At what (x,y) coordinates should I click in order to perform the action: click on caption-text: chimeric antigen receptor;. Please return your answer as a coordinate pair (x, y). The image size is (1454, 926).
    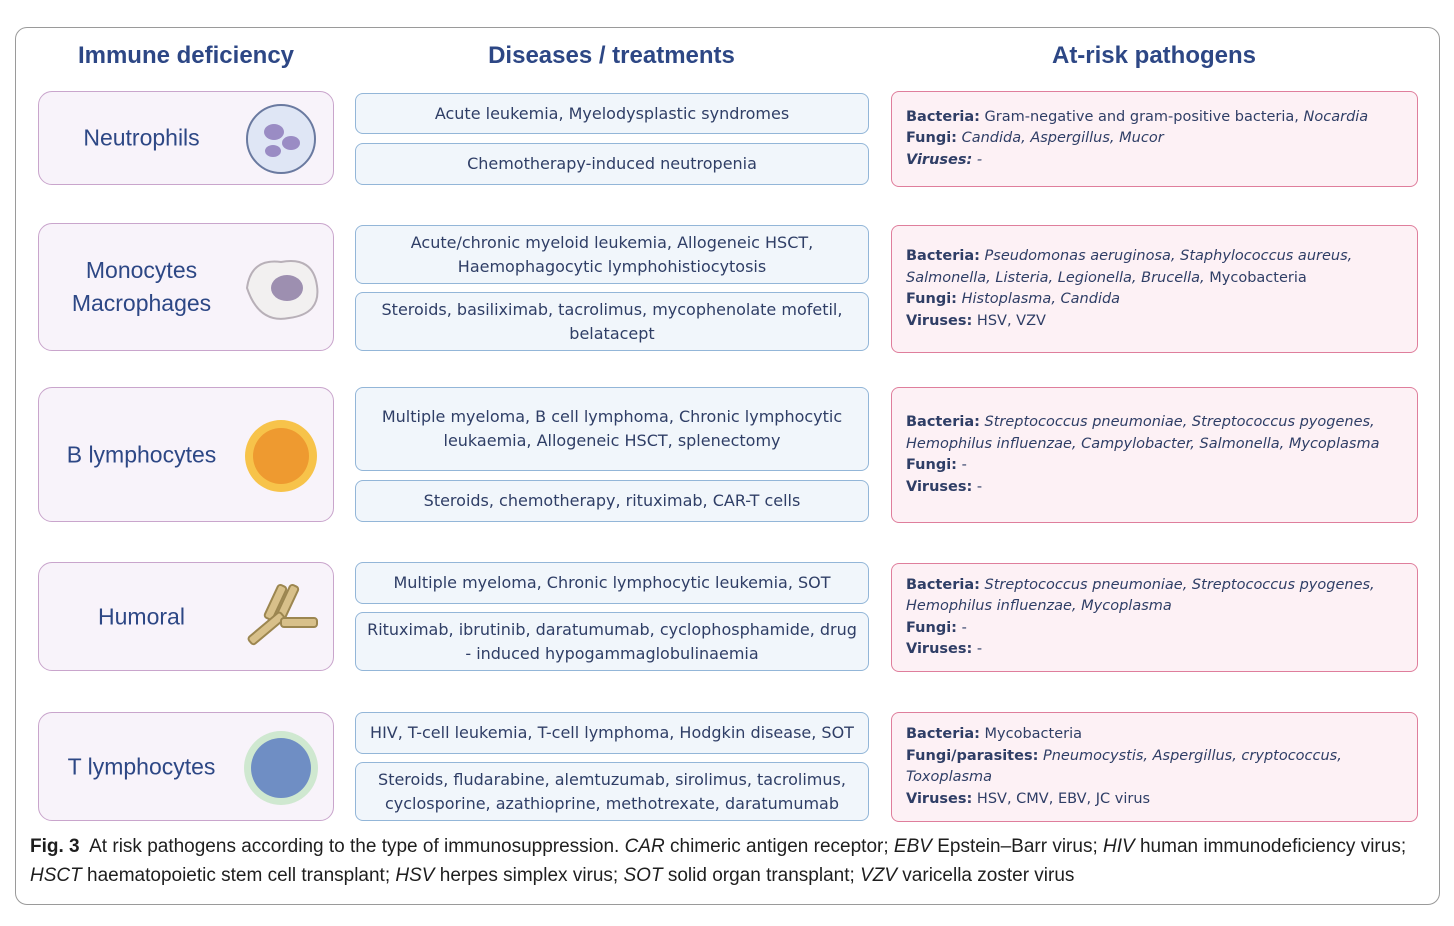
    Looking at the image, I should click on (779, 846).